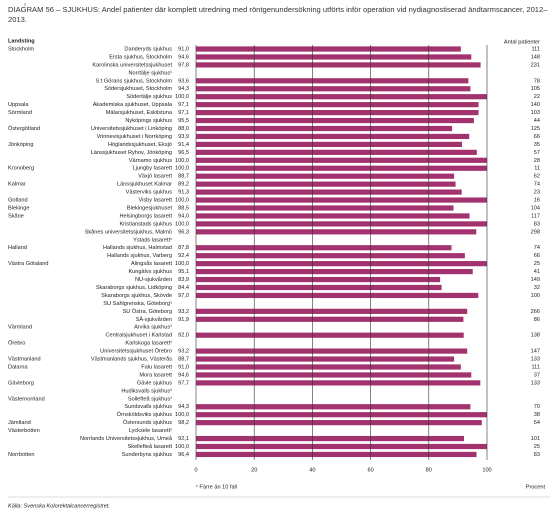  I want to click on hospital-label: Ersta sjukhus, Stockholm, so click(140, 57).